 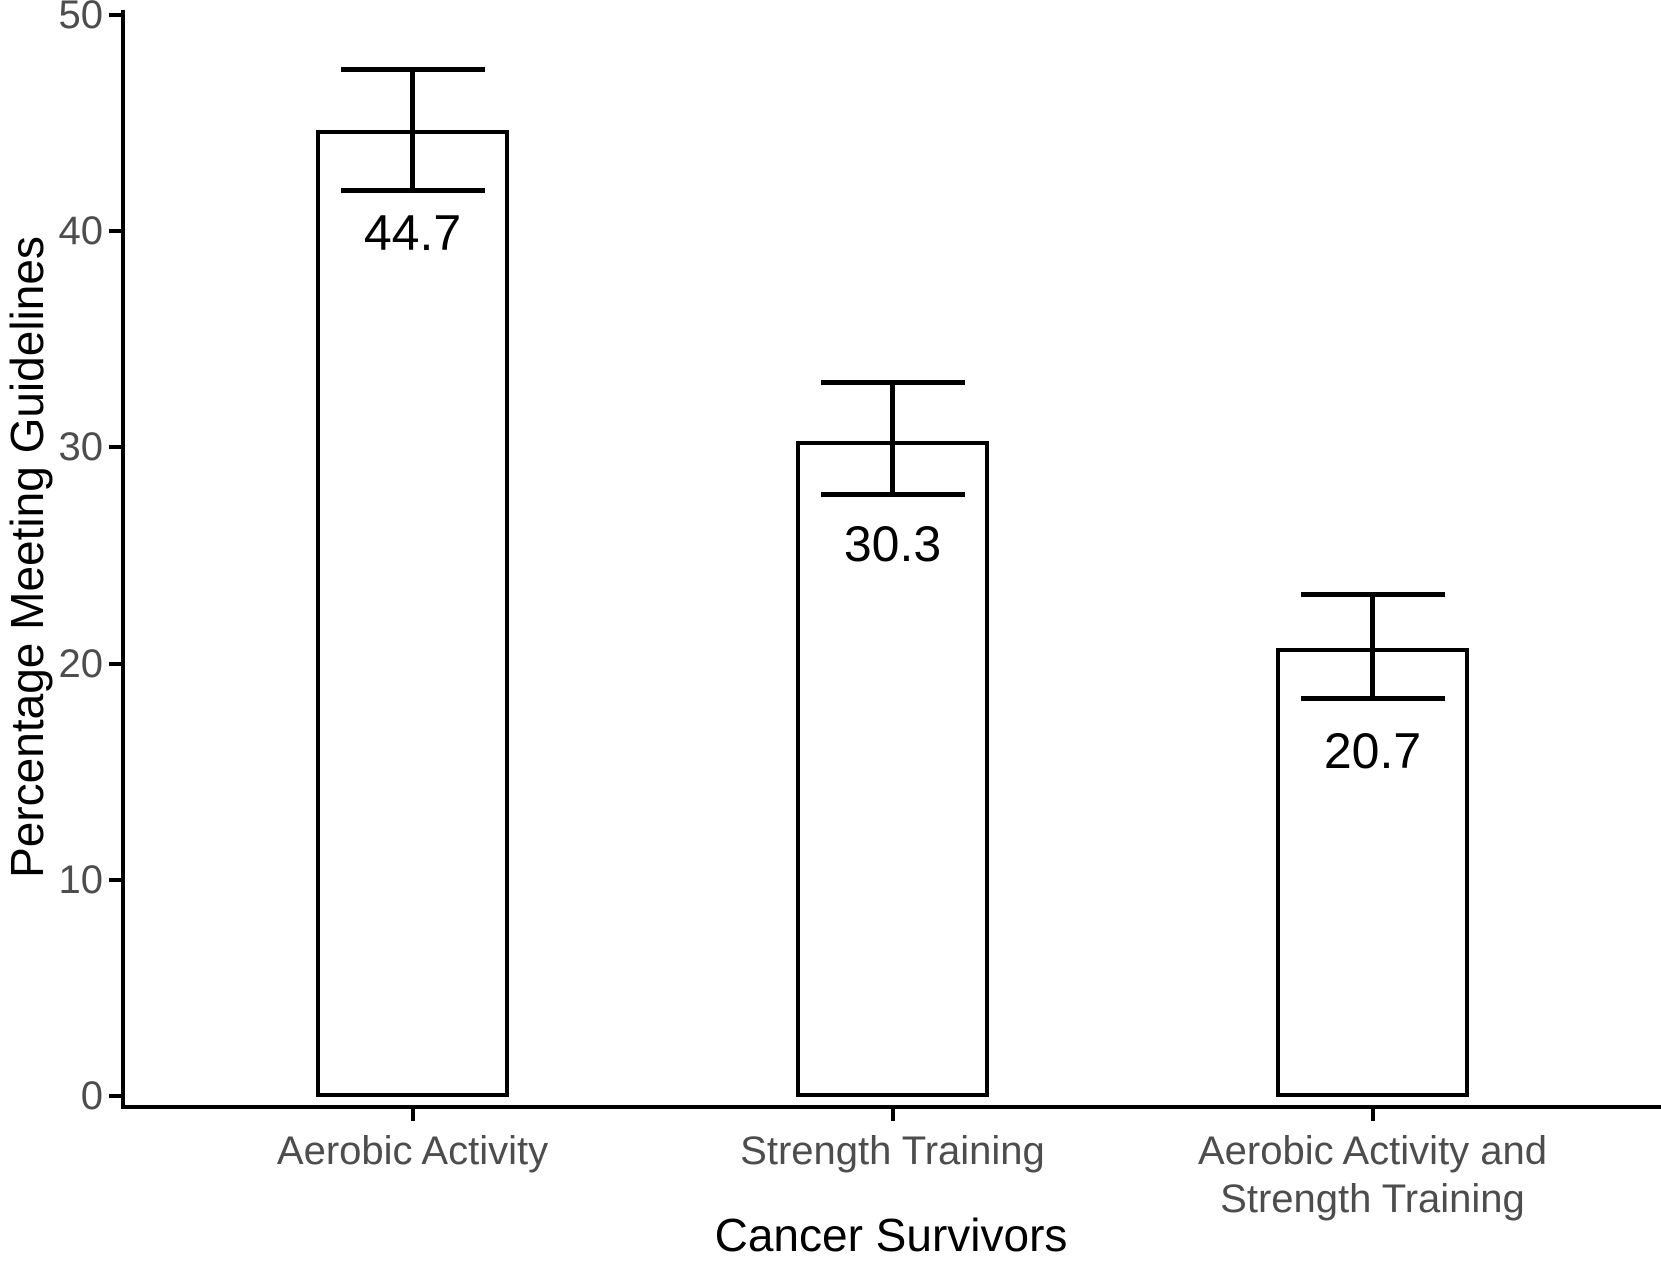 What do you see at coordinates (27, 557) in the screenshot?
I see `y-axis-title: Percentage Meeting Guidelines` at bounding box center [27, 557].